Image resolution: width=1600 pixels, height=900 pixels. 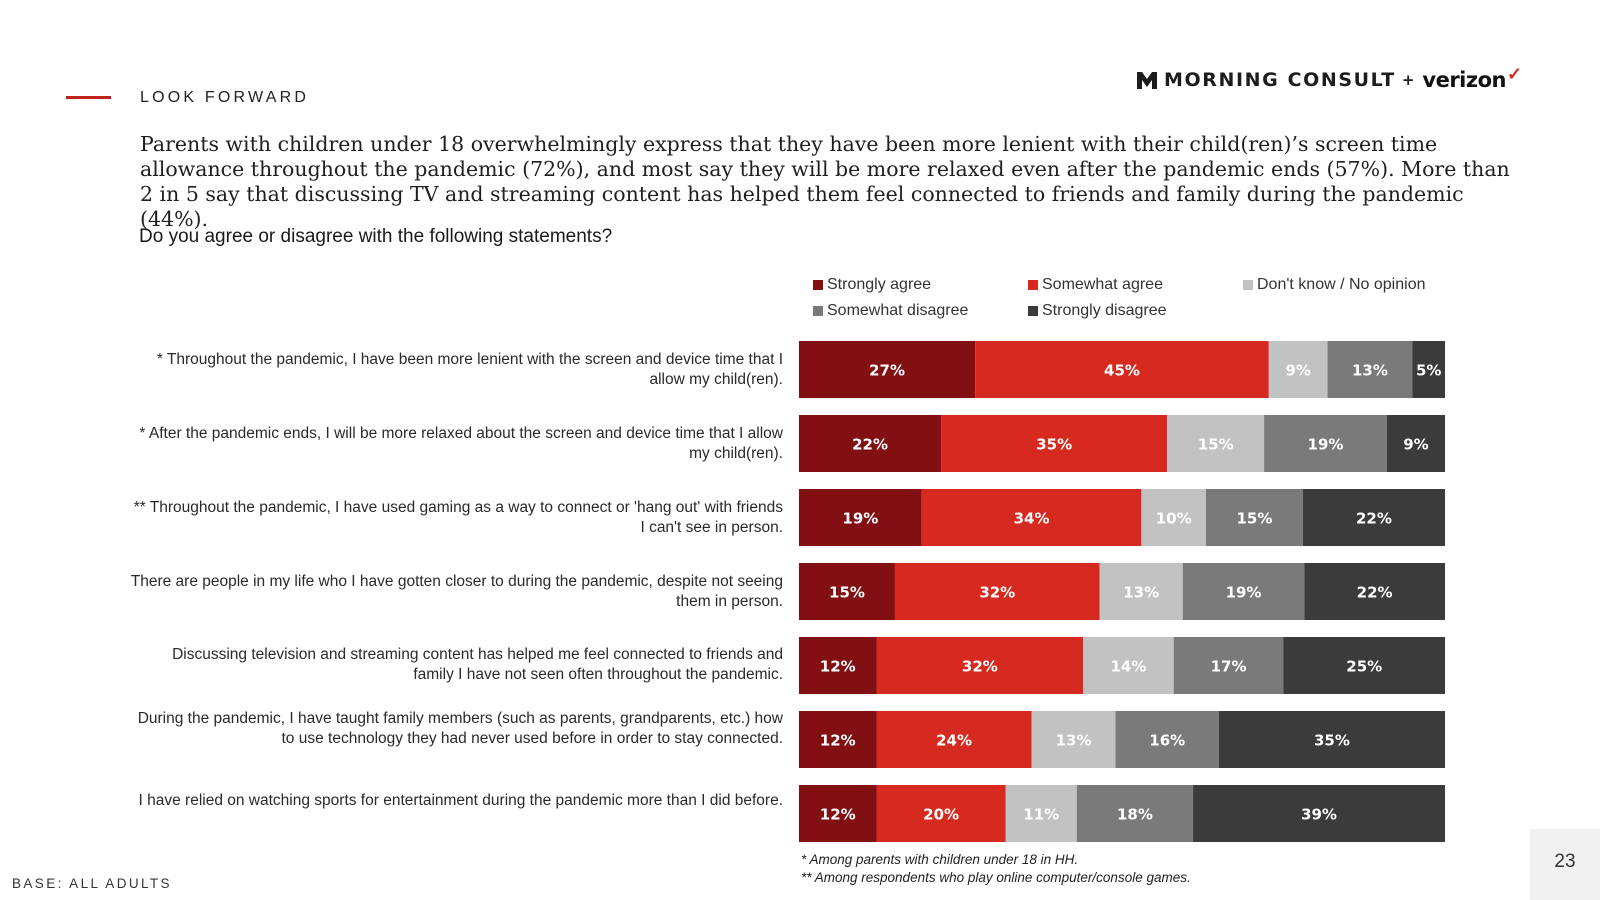 I want to click on data-label-strongly-agree-row-2: 22%, so click(x=870, y=445).